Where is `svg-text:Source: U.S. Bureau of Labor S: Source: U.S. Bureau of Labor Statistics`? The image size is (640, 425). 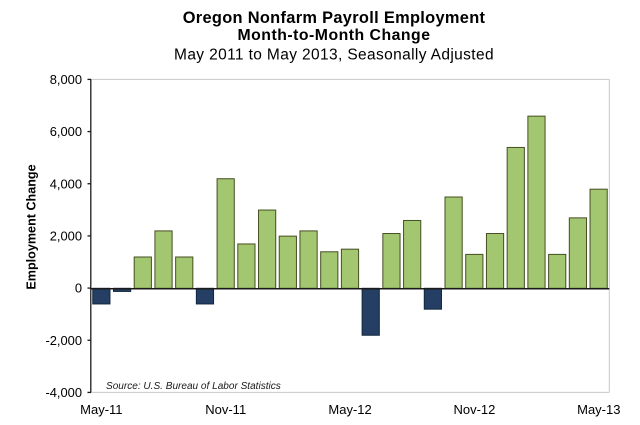
svg-text:Source: U.S. Bureau of Labor S: Source: U.S. Bureau of Labor Statistics is located at coordinates (193, 386).